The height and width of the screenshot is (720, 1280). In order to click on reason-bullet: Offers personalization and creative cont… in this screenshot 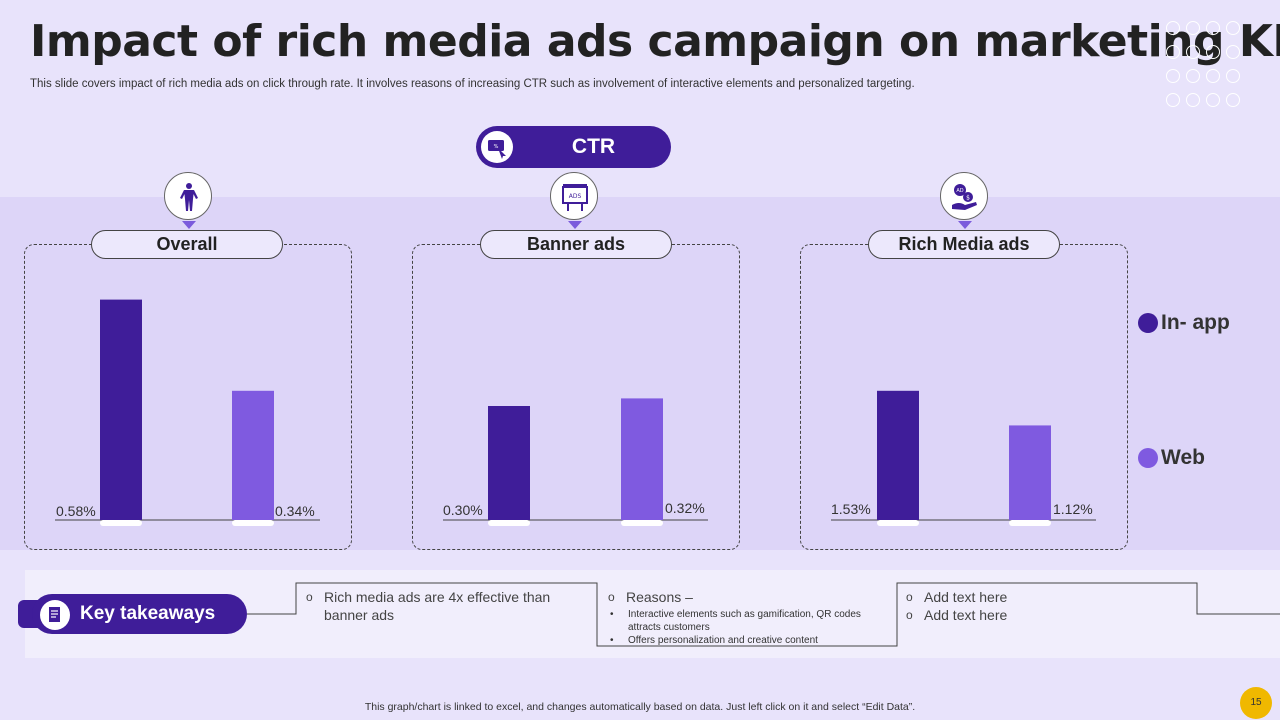, I will do `click(748, 640)`.